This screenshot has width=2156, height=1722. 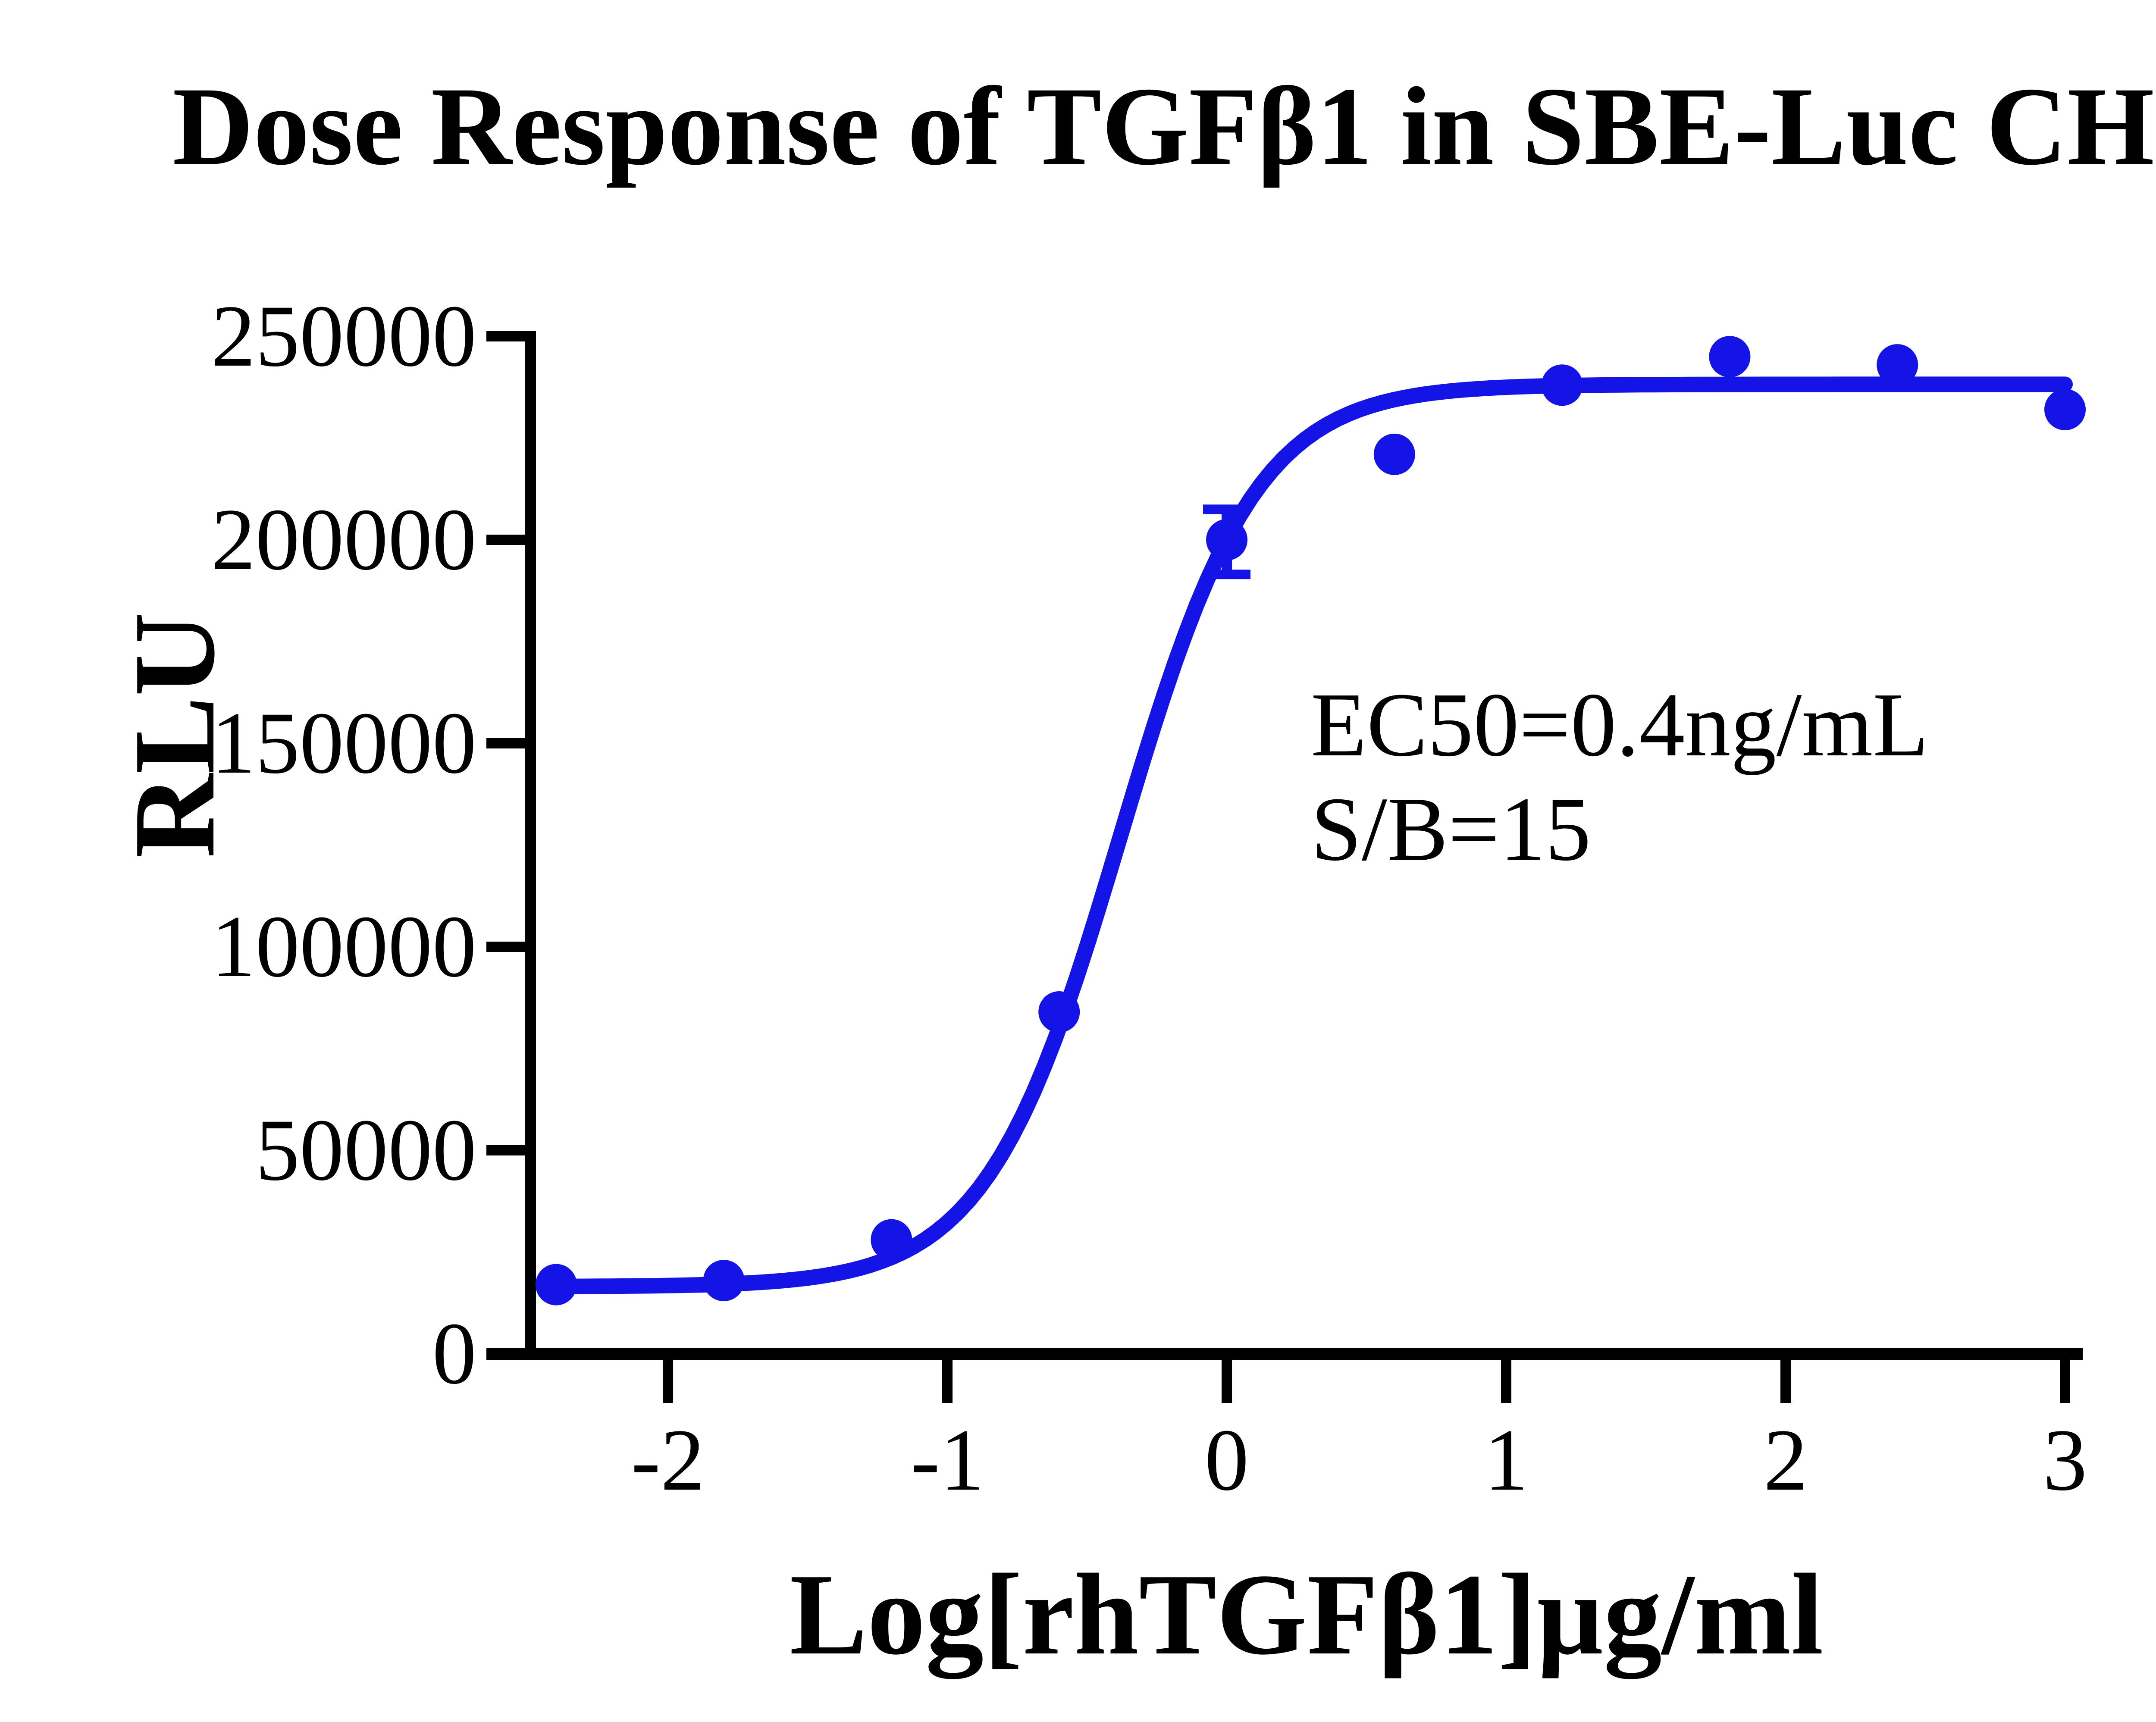 What do you see at coordinates (343, 336) in the screenshot?
I see `y-tick-label: 250000` at bounding box center [343, 336].